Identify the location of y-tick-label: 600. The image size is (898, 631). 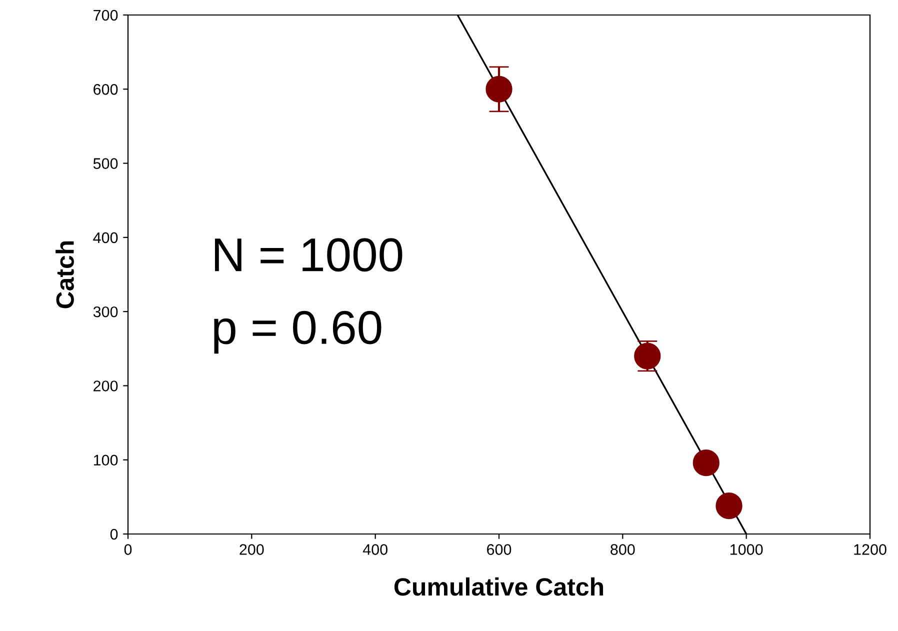
(106, 89).